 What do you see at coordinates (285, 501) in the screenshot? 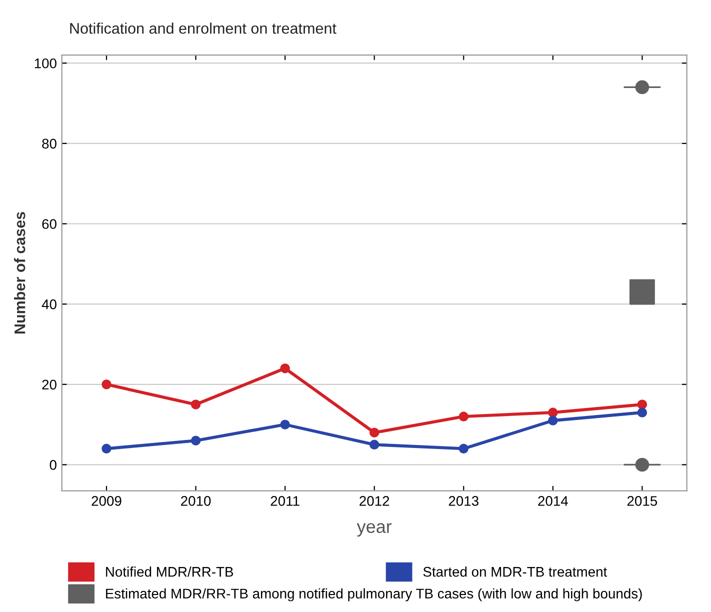
I see `x-tick-label: 2011` at bounding box center [285, 501].